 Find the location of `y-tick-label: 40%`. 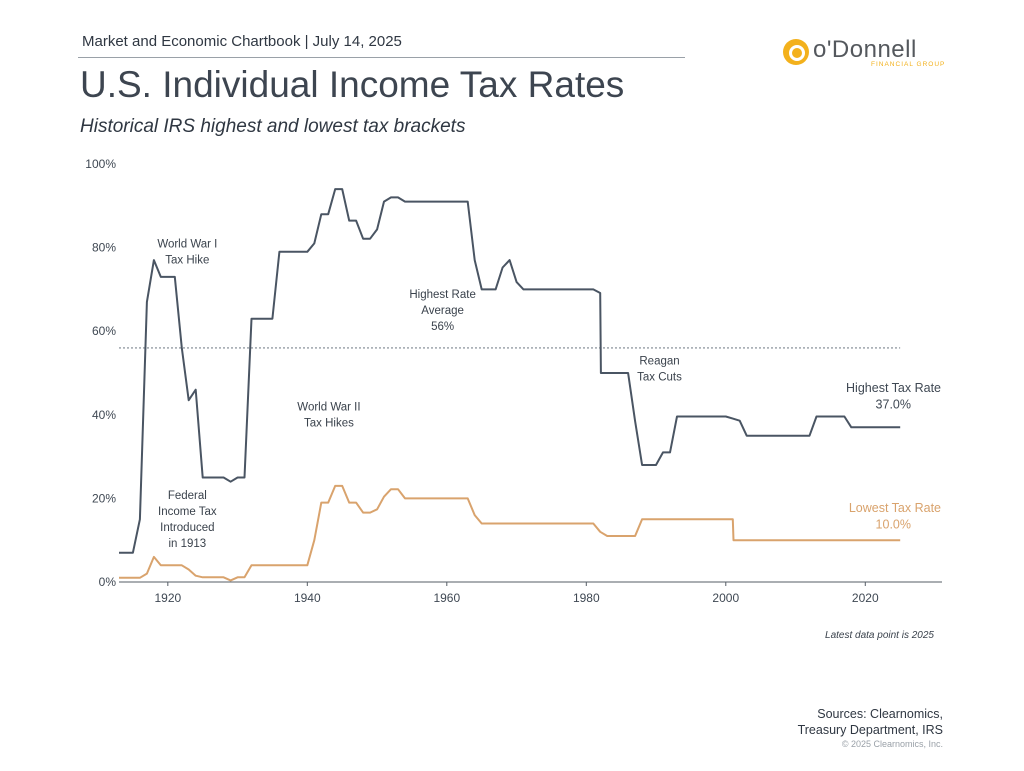

y-tick-label: 40% is located at coordinates (104, 415).